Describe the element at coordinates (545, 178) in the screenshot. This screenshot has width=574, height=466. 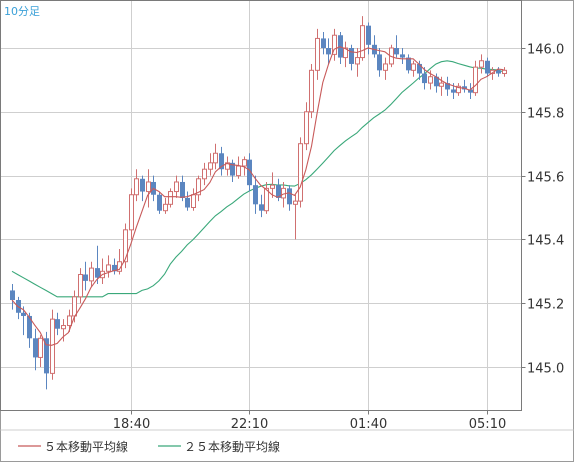
I see `y-tick-label: 145.6` at that location.